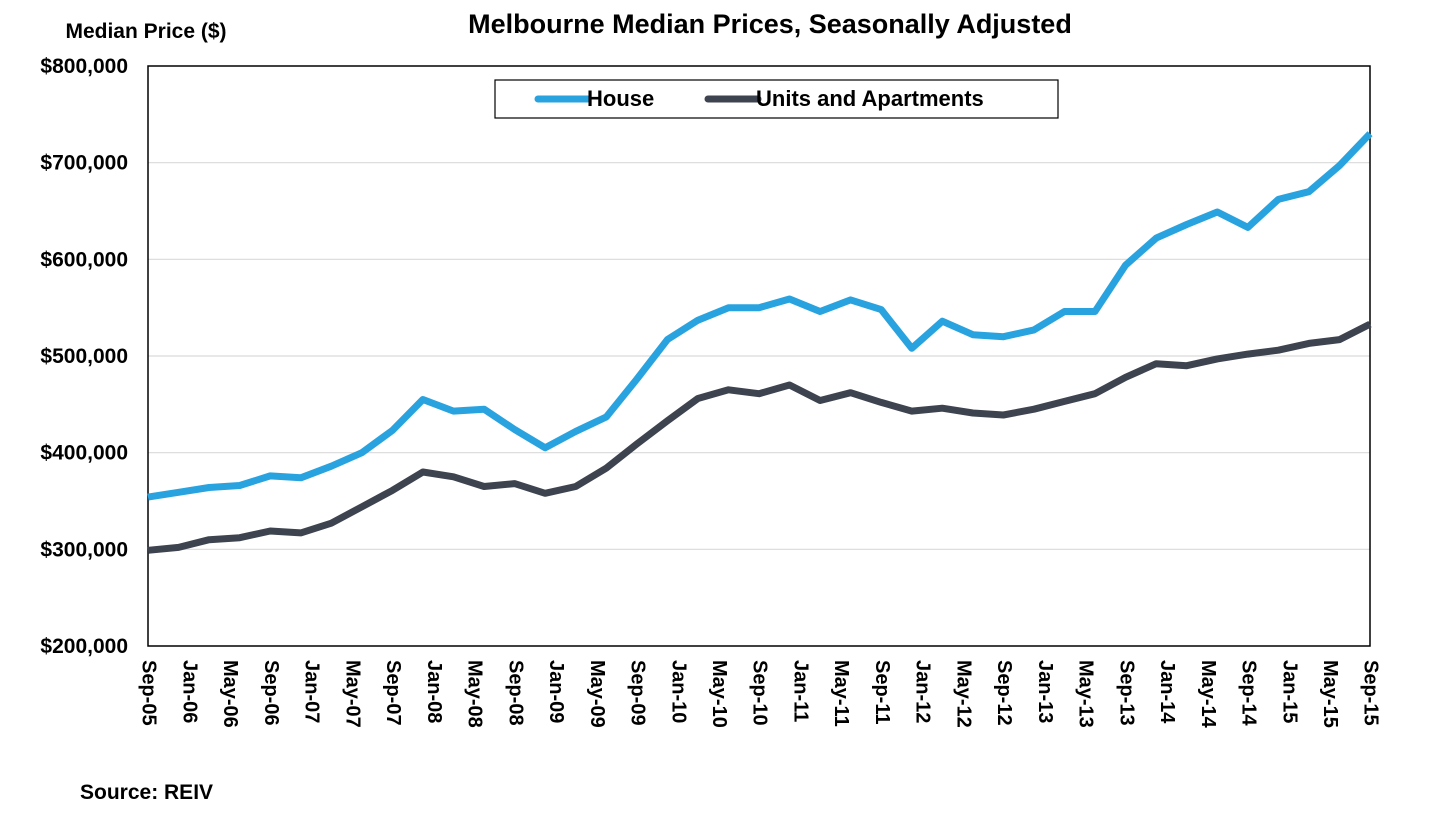  I want to click on x-tick-label: Jan-08, so click(434, 691).